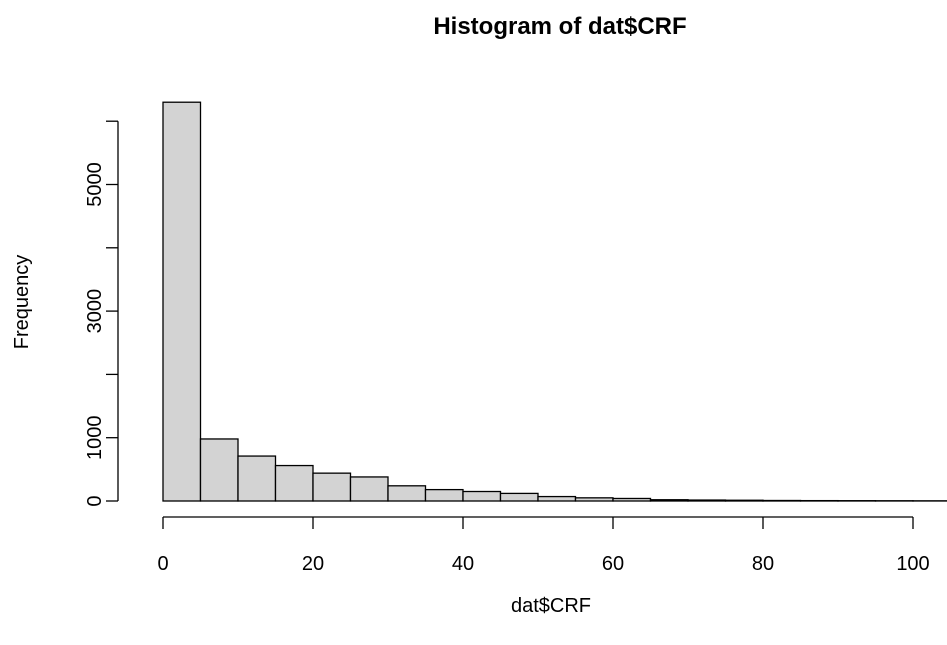  Describe the element at coordinates (551, 606) in the screenshot. I see `x-axis-label: dat$CRF` at that location.